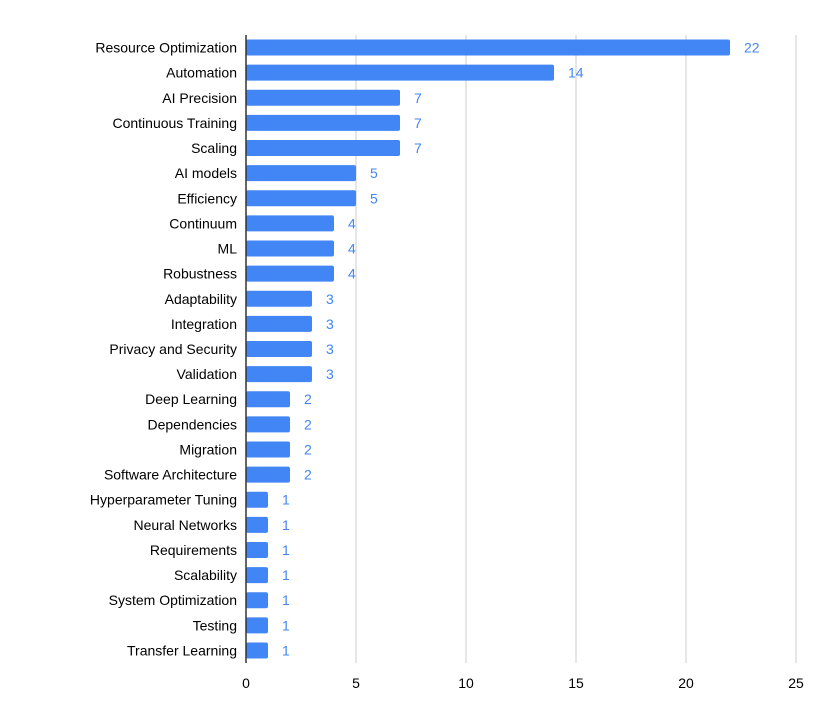 Image resolution: width=830 pixels, height=704 pixels. Describe the element at coordinates (185, 525) in the screenshot. I see `category-label: Neural Networks` at that location.